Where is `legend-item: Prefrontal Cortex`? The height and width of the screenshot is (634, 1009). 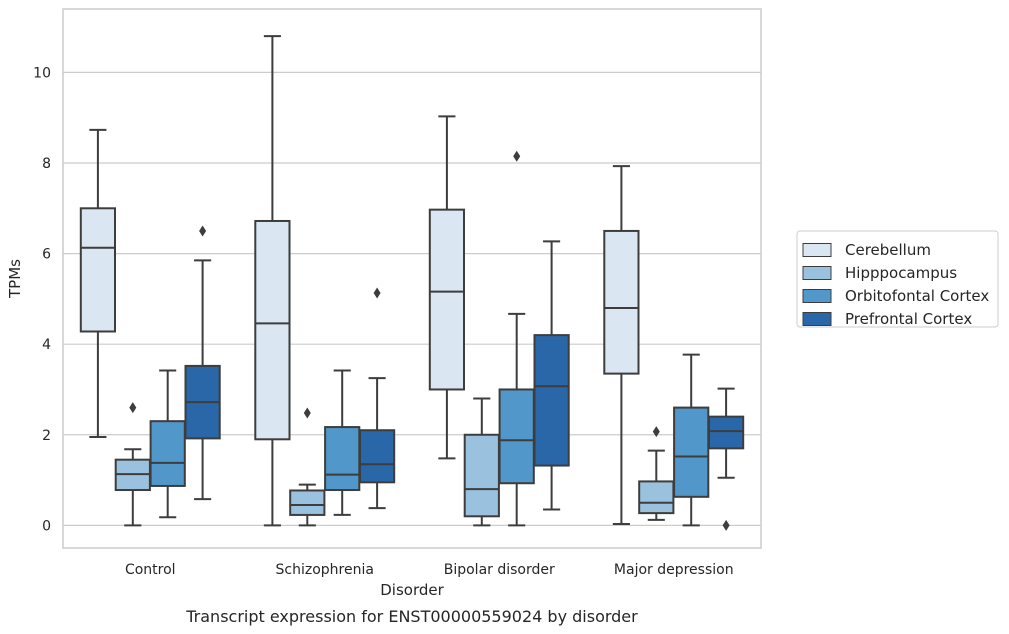 legend-item: Prefrontal Cortex is located at coordinates (887, 319).